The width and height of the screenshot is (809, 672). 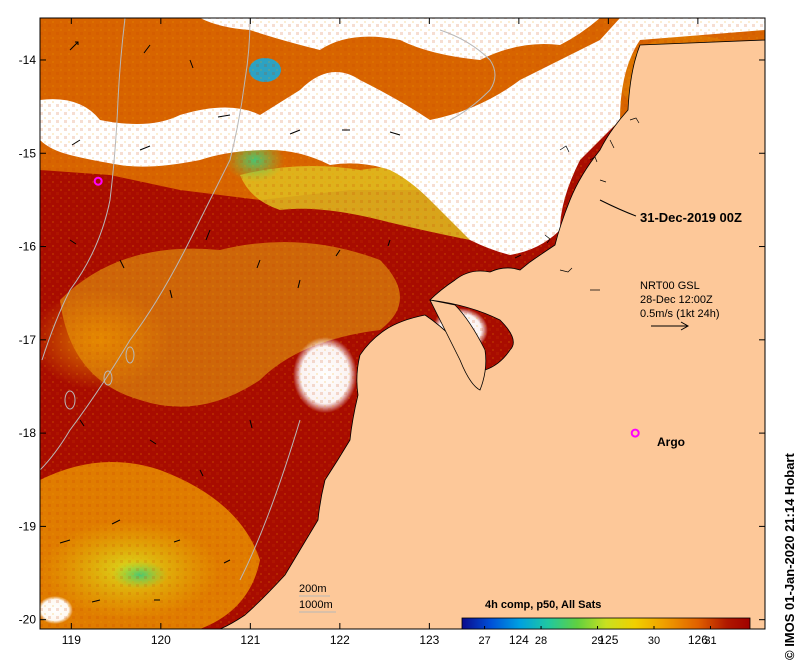 I want to click on y-tick-label: -18, so click(x=28, y=433).